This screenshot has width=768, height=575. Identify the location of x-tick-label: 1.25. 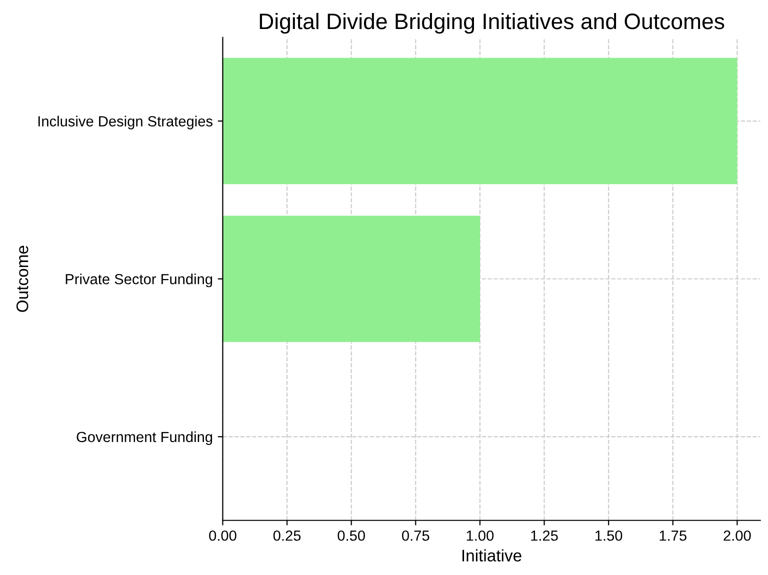
(544, 535).